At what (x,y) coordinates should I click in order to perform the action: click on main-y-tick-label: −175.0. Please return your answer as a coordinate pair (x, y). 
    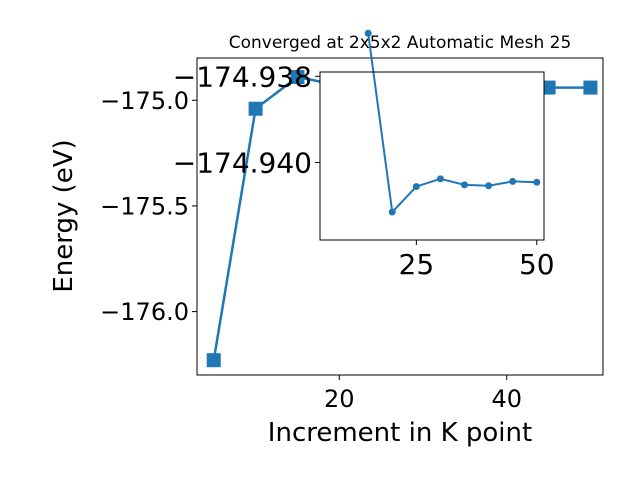
    Looking at the image, I should click on (144, 101).